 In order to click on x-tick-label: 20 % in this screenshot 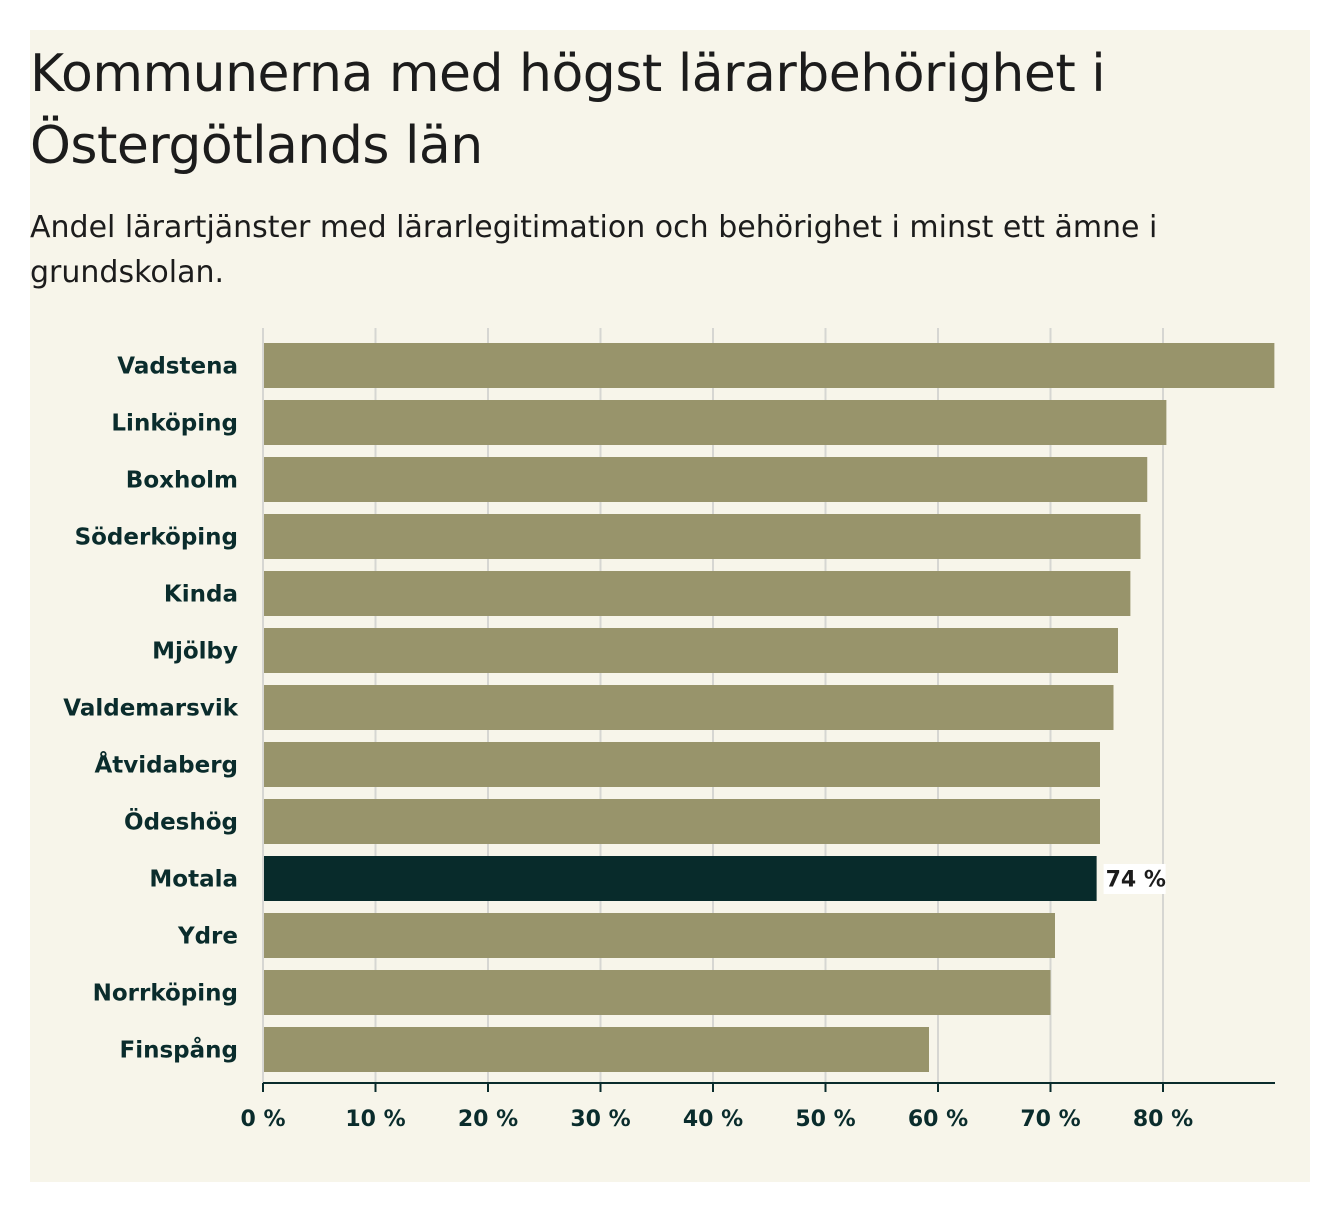, I will do `click(488, 1119)`.